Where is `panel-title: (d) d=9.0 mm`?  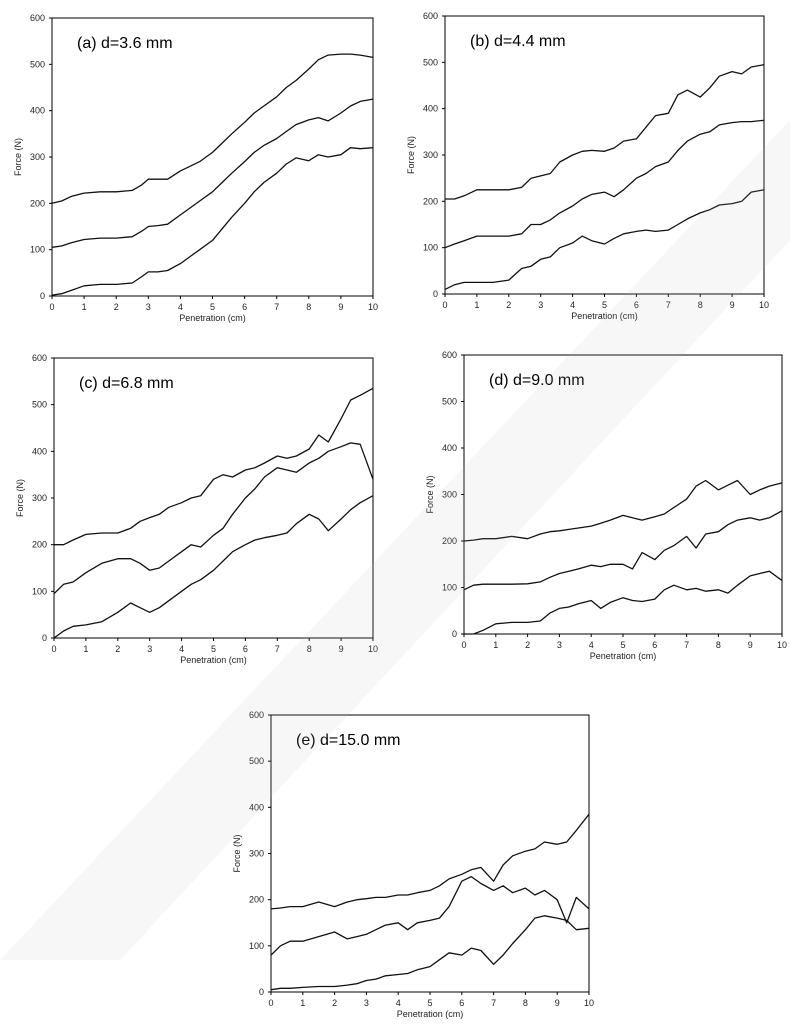 panel-title: (d) d=9.0 mm is located at coordinates (537, 380).